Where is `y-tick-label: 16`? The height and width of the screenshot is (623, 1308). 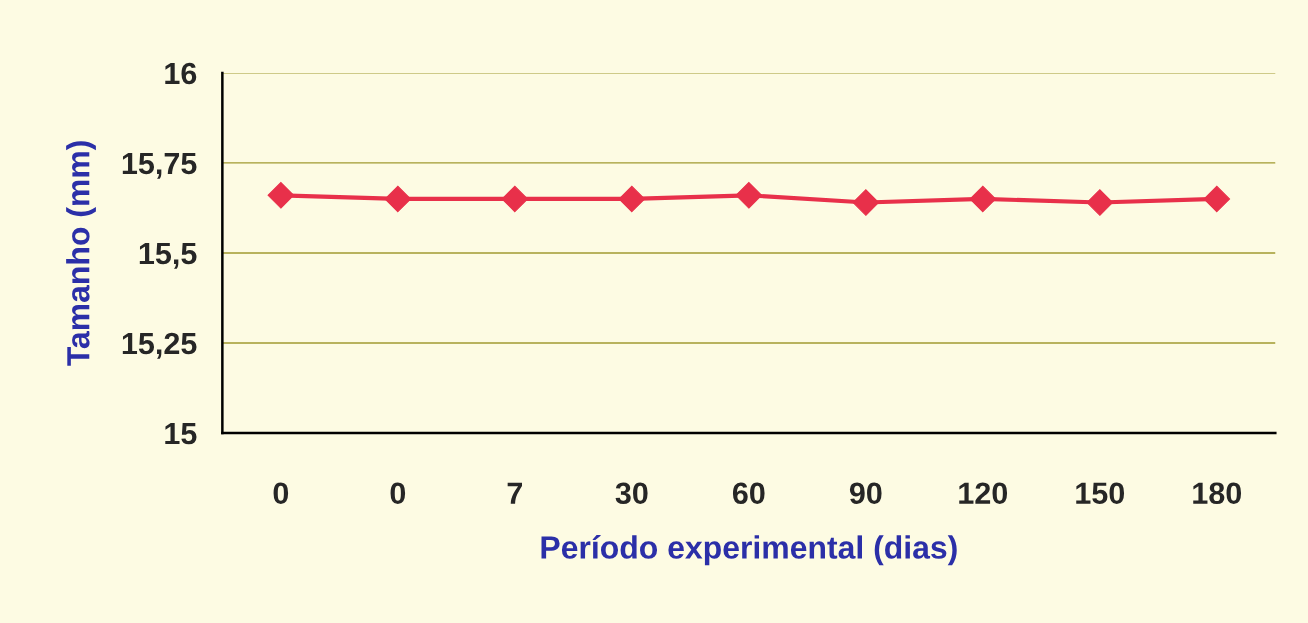 y-tick-label: 16 is located at coordinates (181, 73).